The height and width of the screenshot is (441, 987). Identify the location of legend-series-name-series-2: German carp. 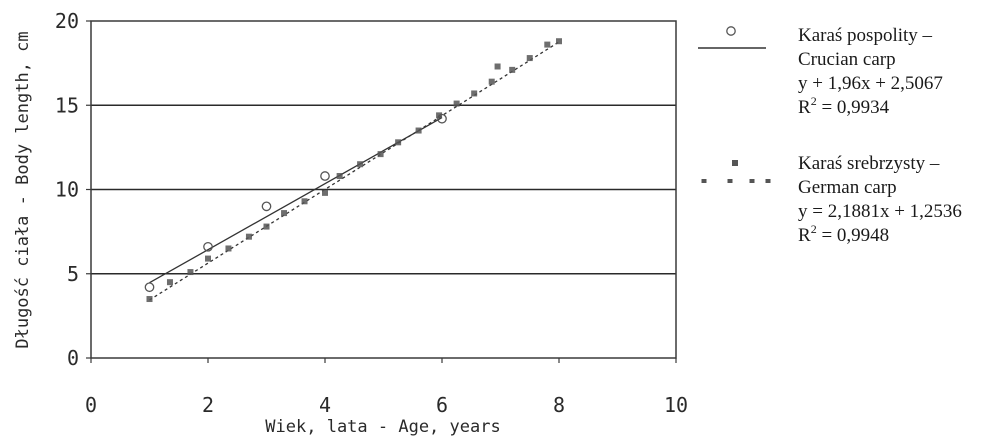
(847, 187).